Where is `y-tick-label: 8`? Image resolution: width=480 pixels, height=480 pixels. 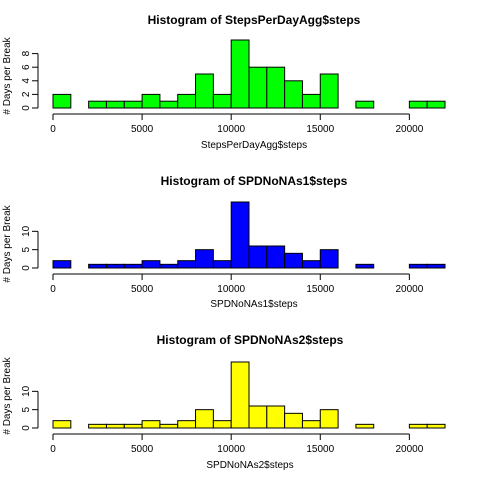
y-tick-label: 8 is located at coordinates (26, 53).